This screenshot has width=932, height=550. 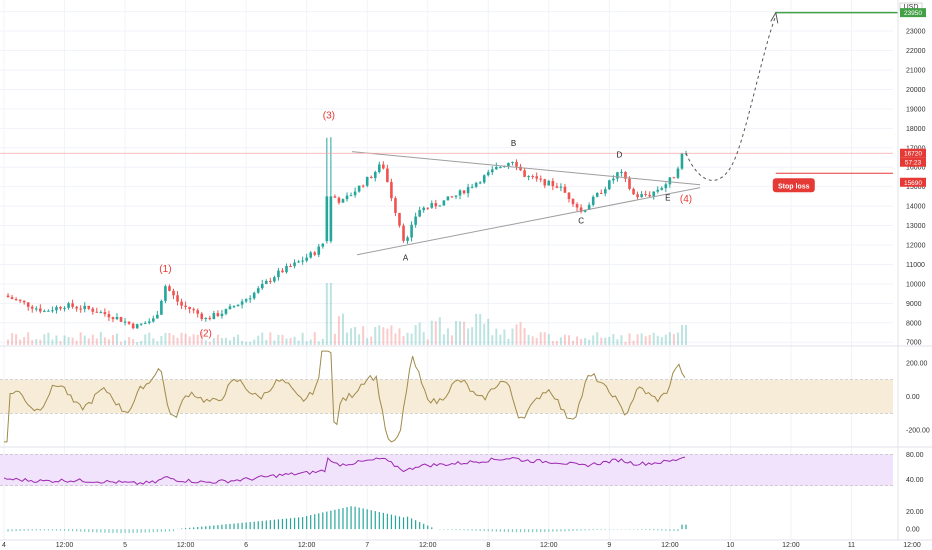 What do you see at coordinates (731, 545) in the screenshot?
I see `time-tick-label: 10` at bounding box center [731, 545].